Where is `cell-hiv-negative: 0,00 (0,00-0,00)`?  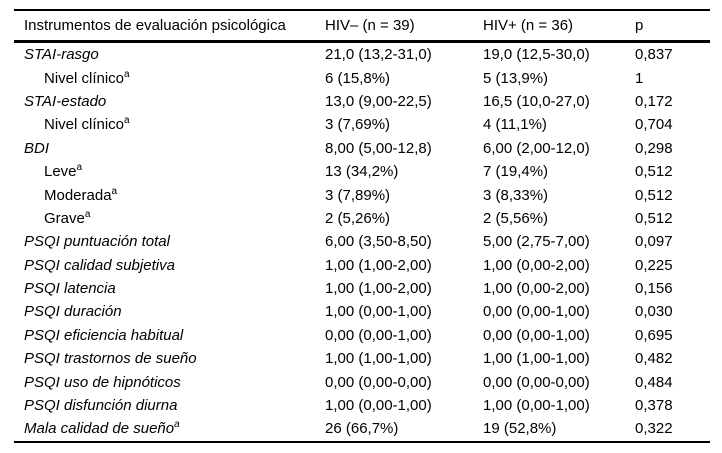 cell-hiv-negative: 0,00 (0,00-0,00) is located at coordinates (378, 382).